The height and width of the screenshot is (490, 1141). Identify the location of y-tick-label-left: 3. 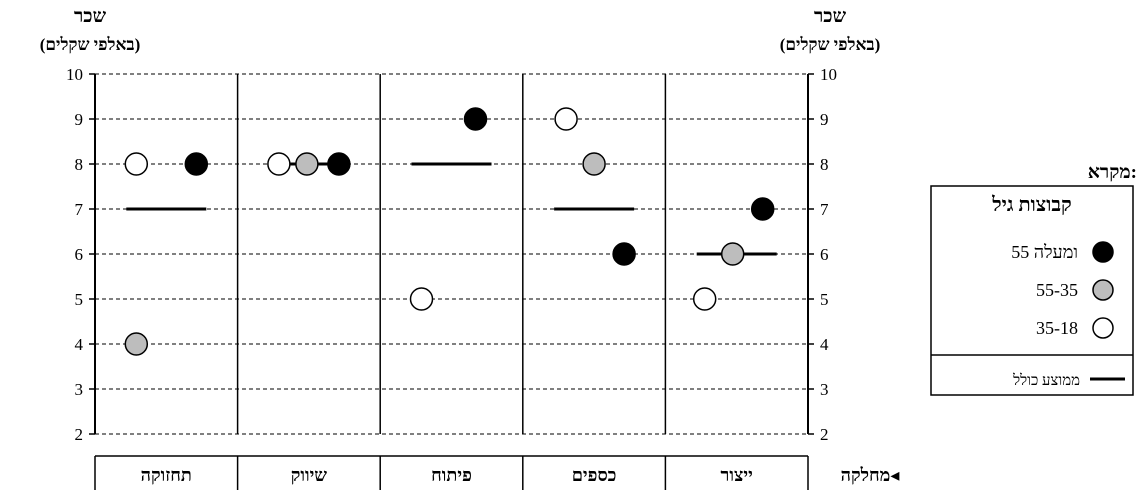
(79, 389).